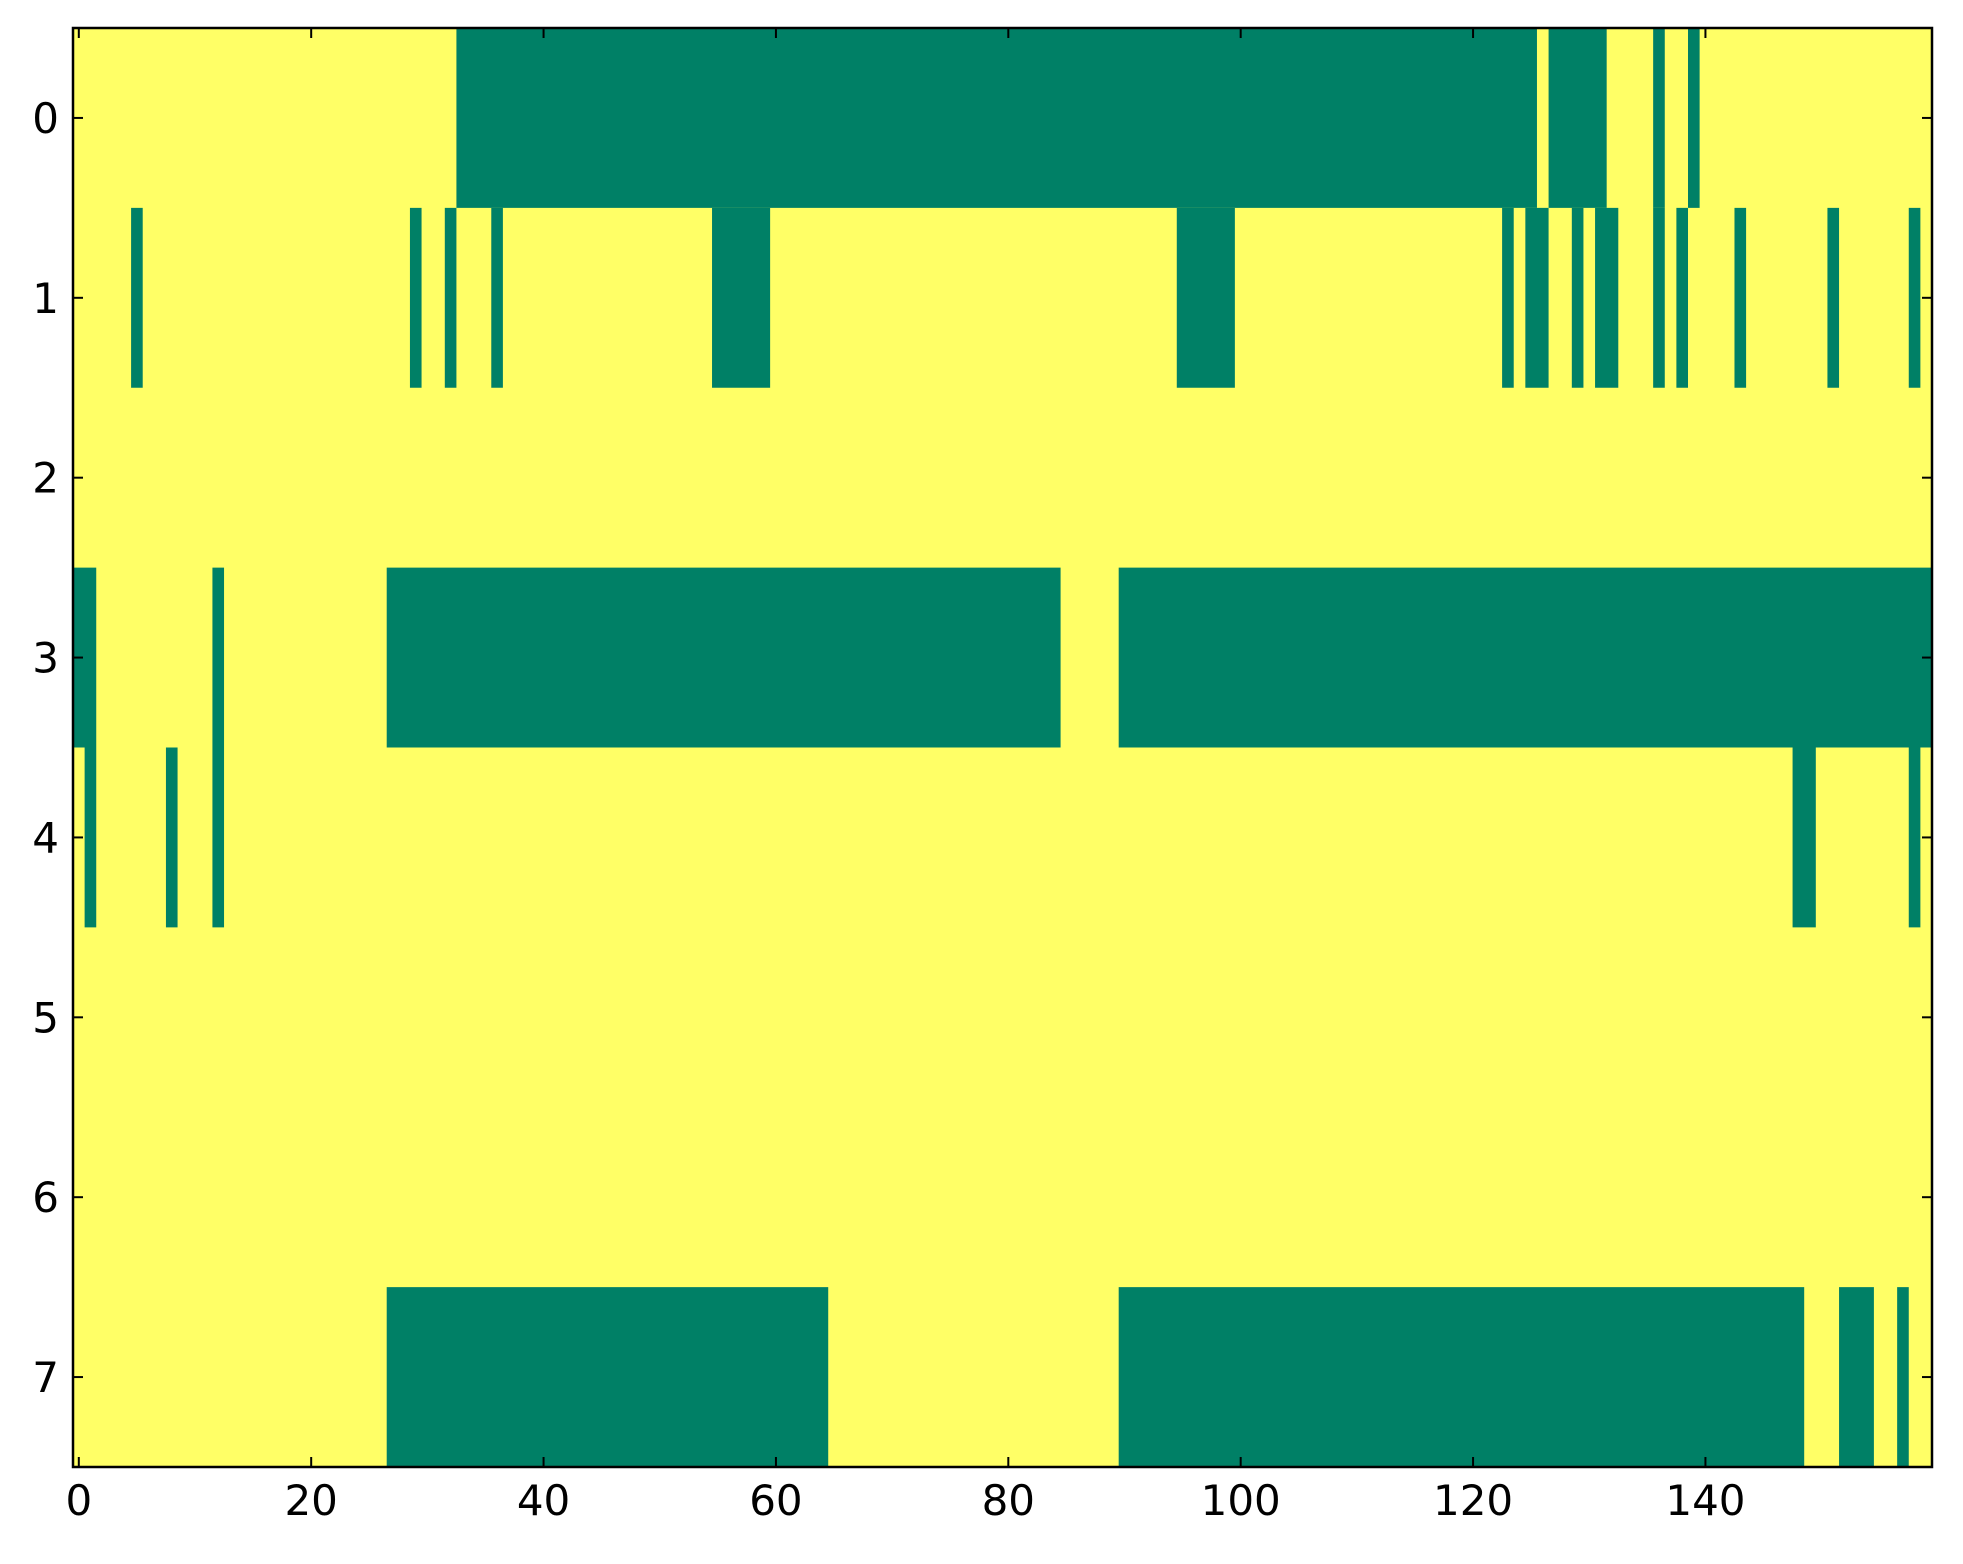  Describe the element at coordinates (45, 658) in the screenshot. I see `y-tick-label: 3` at that location.